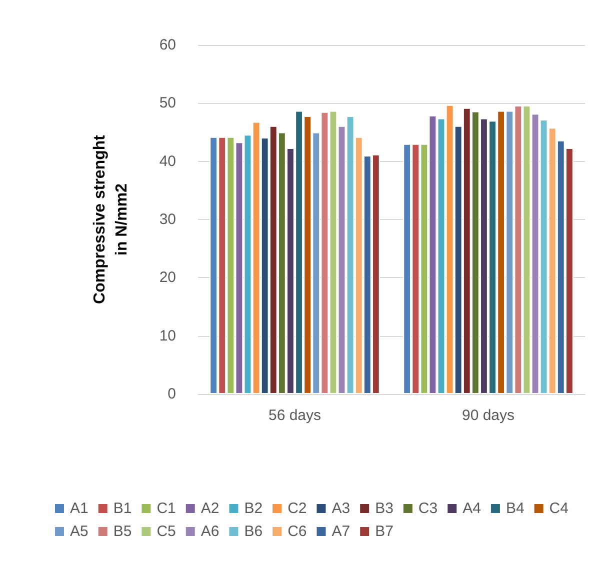 Image resolution: width=613 pixels, height=562 pixels. What do you see at coordinates (167, 45) in the screenshot?
I see `y-tick-label: 60` at bounding box center [167, 45].